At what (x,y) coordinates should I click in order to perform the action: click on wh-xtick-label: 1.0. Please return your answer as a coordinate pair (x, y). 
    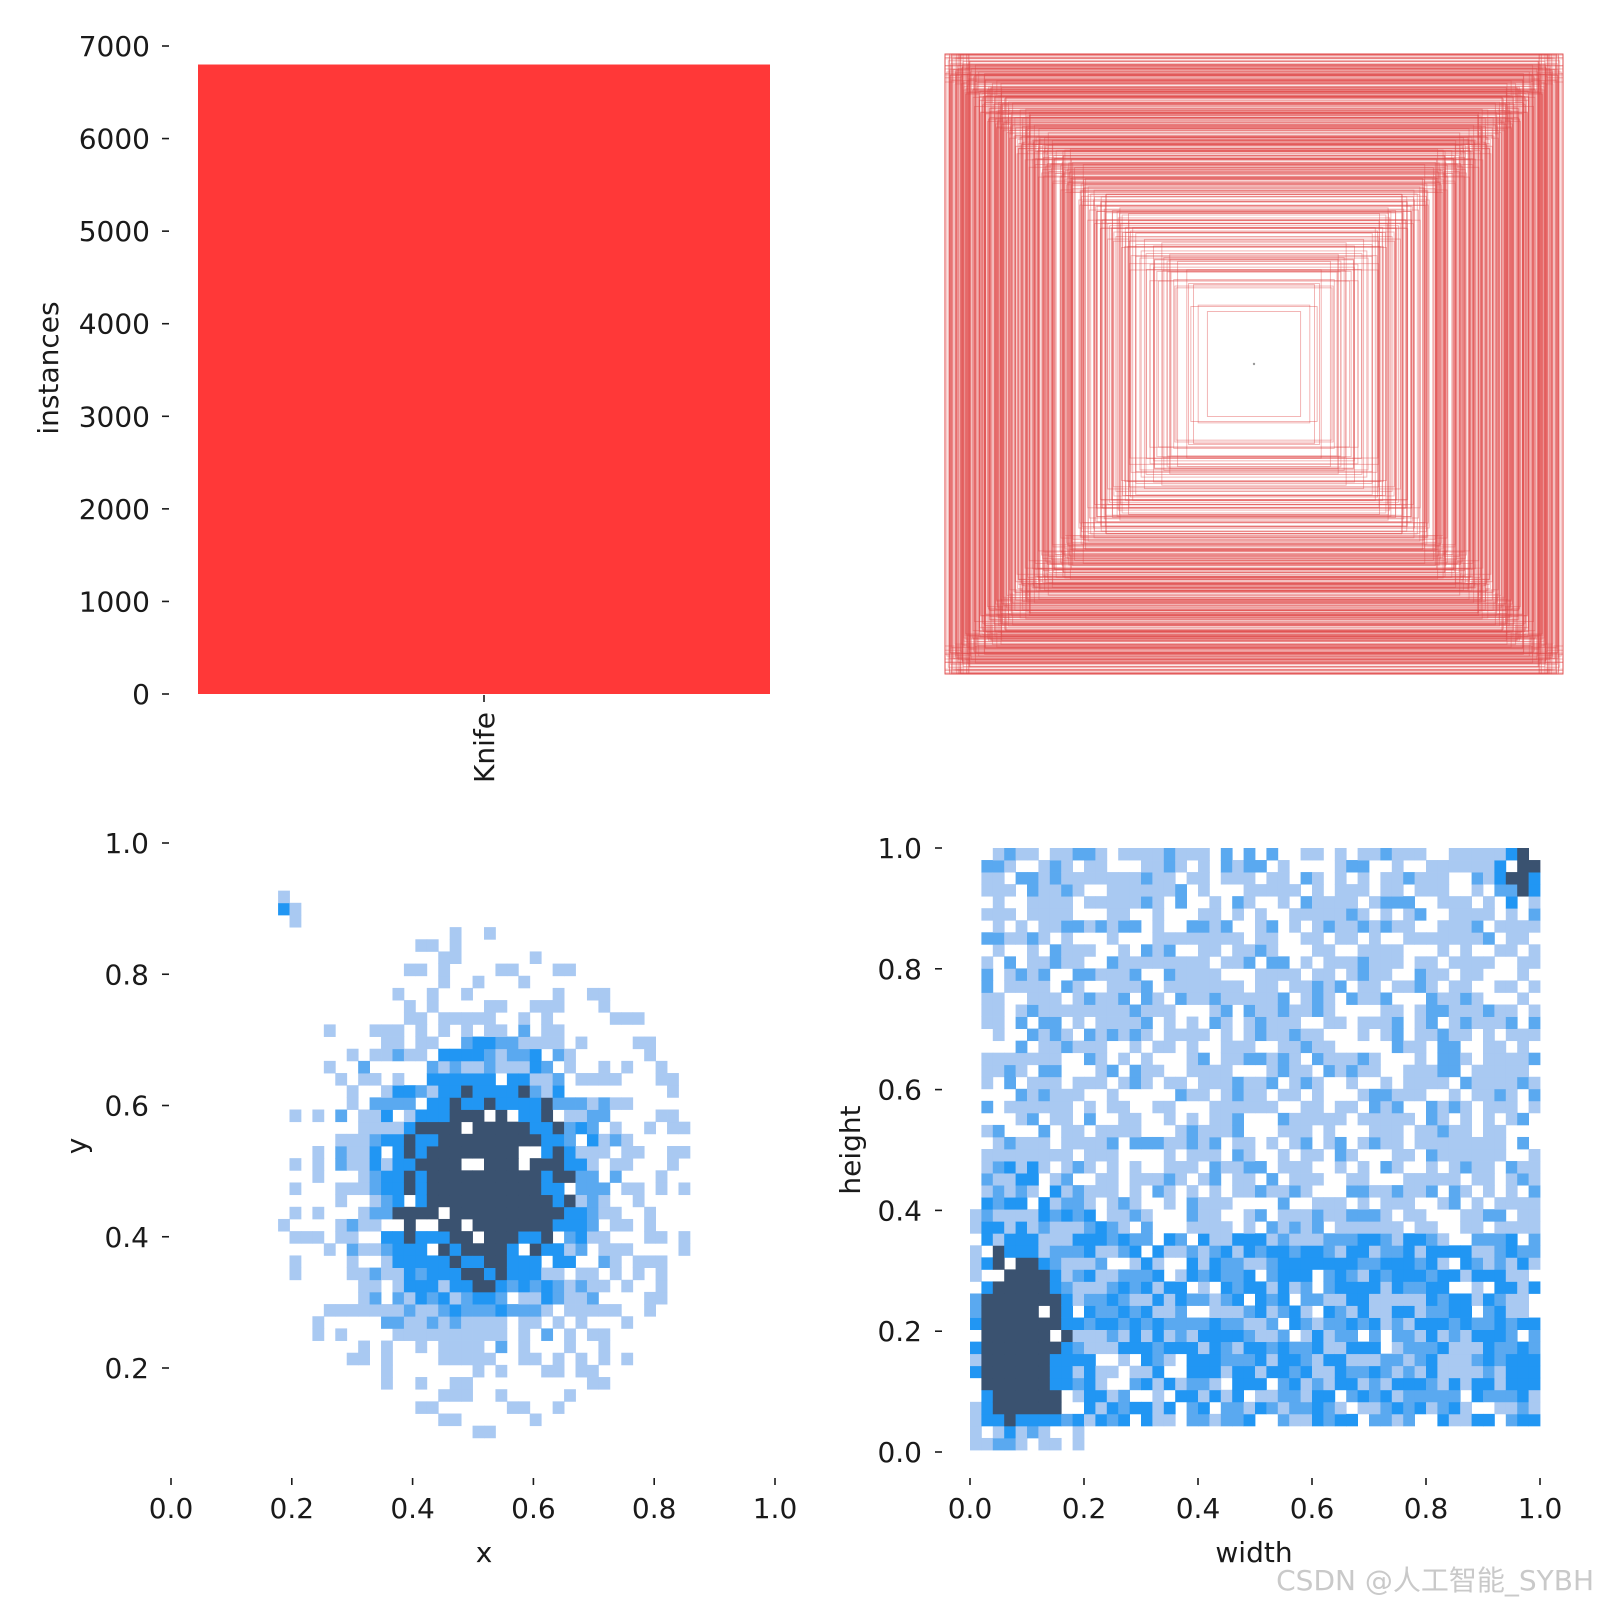
    Looking at the image, I should click on (1540, 1508).